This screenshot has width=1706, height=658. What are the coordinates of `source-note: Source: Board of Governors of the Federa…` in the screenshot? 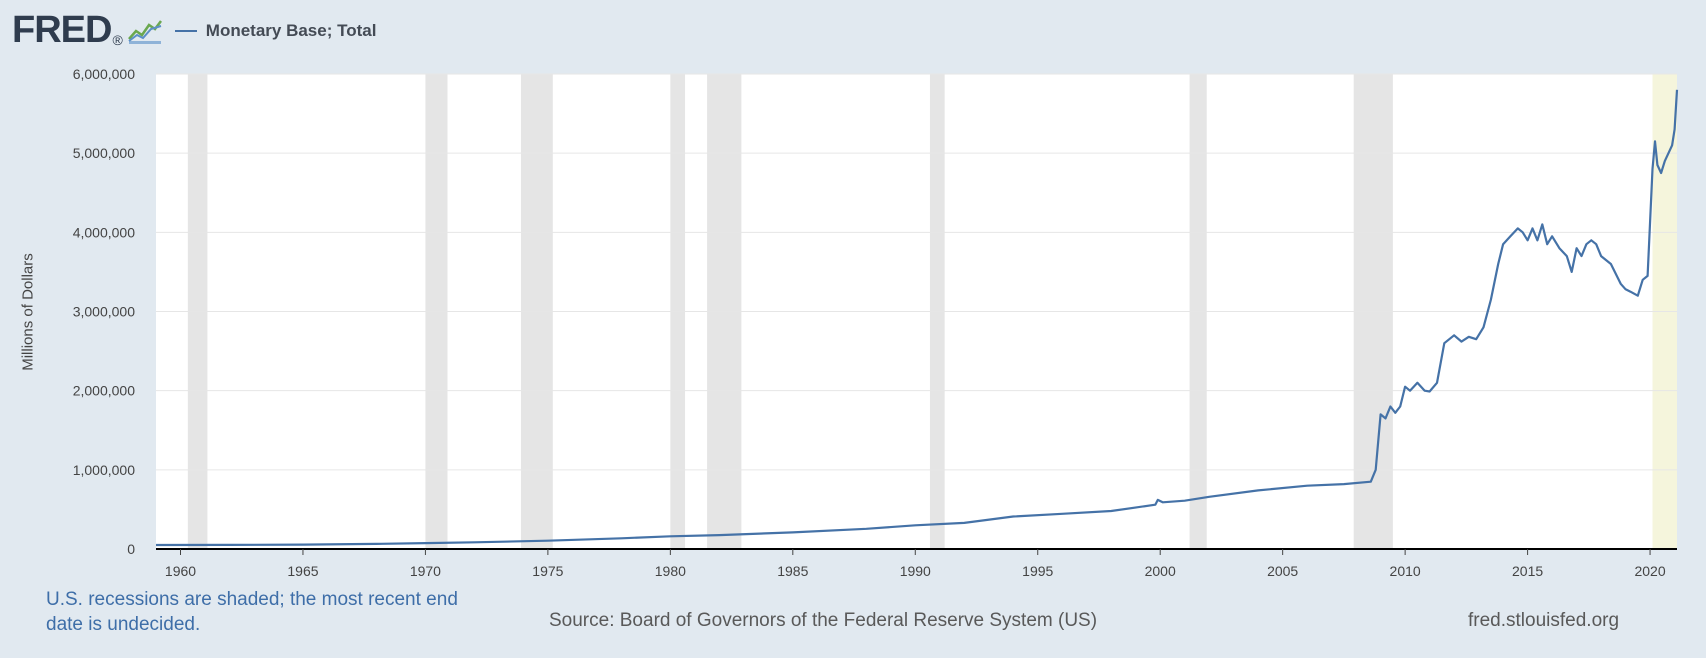 It's located at (823, 620).